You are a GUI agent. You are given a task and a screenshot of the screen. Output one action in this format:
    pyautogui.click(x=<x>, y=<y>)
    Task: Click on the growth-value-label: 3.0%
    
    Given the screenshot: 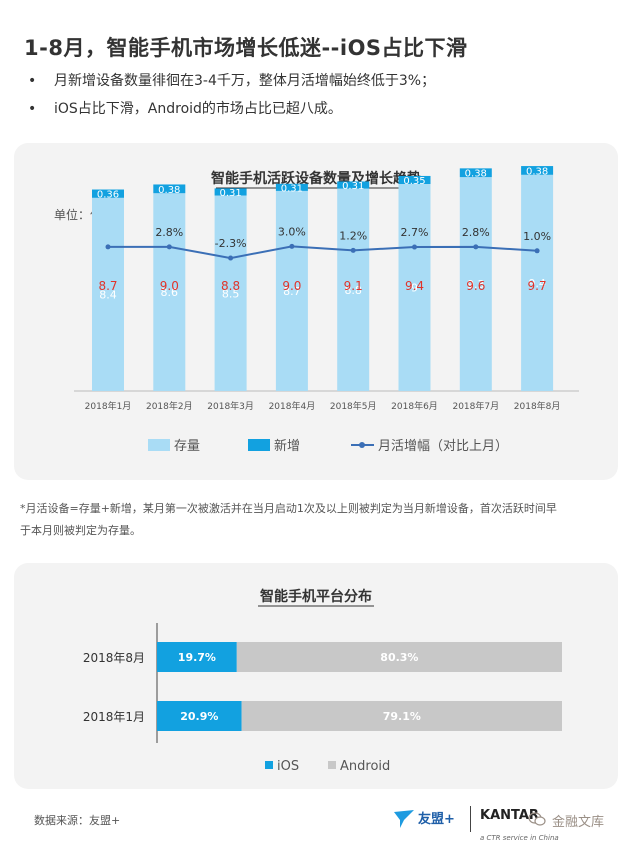 What is the action you would take?
    pyautogui.click(x=292, y=231)
    